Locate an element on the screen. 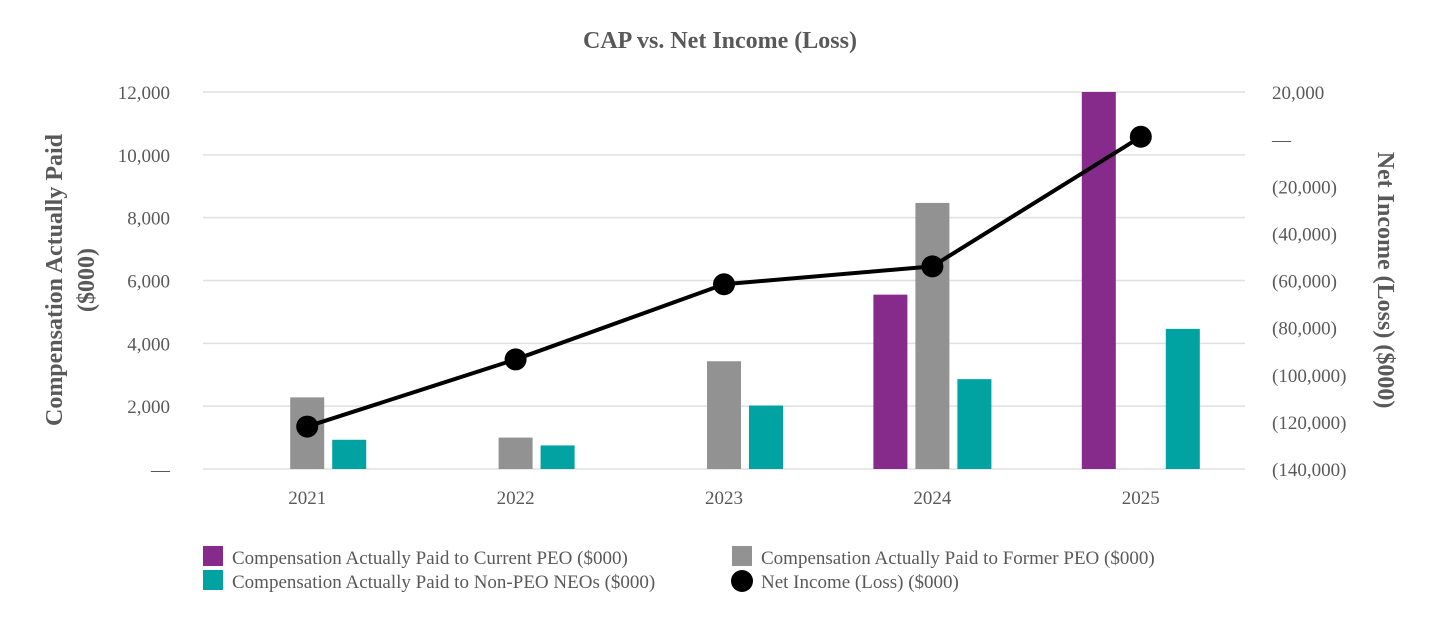 This screenshot has width=1440, height=632. x-tick-label: 2025 is located at coordinates (1141, 498).